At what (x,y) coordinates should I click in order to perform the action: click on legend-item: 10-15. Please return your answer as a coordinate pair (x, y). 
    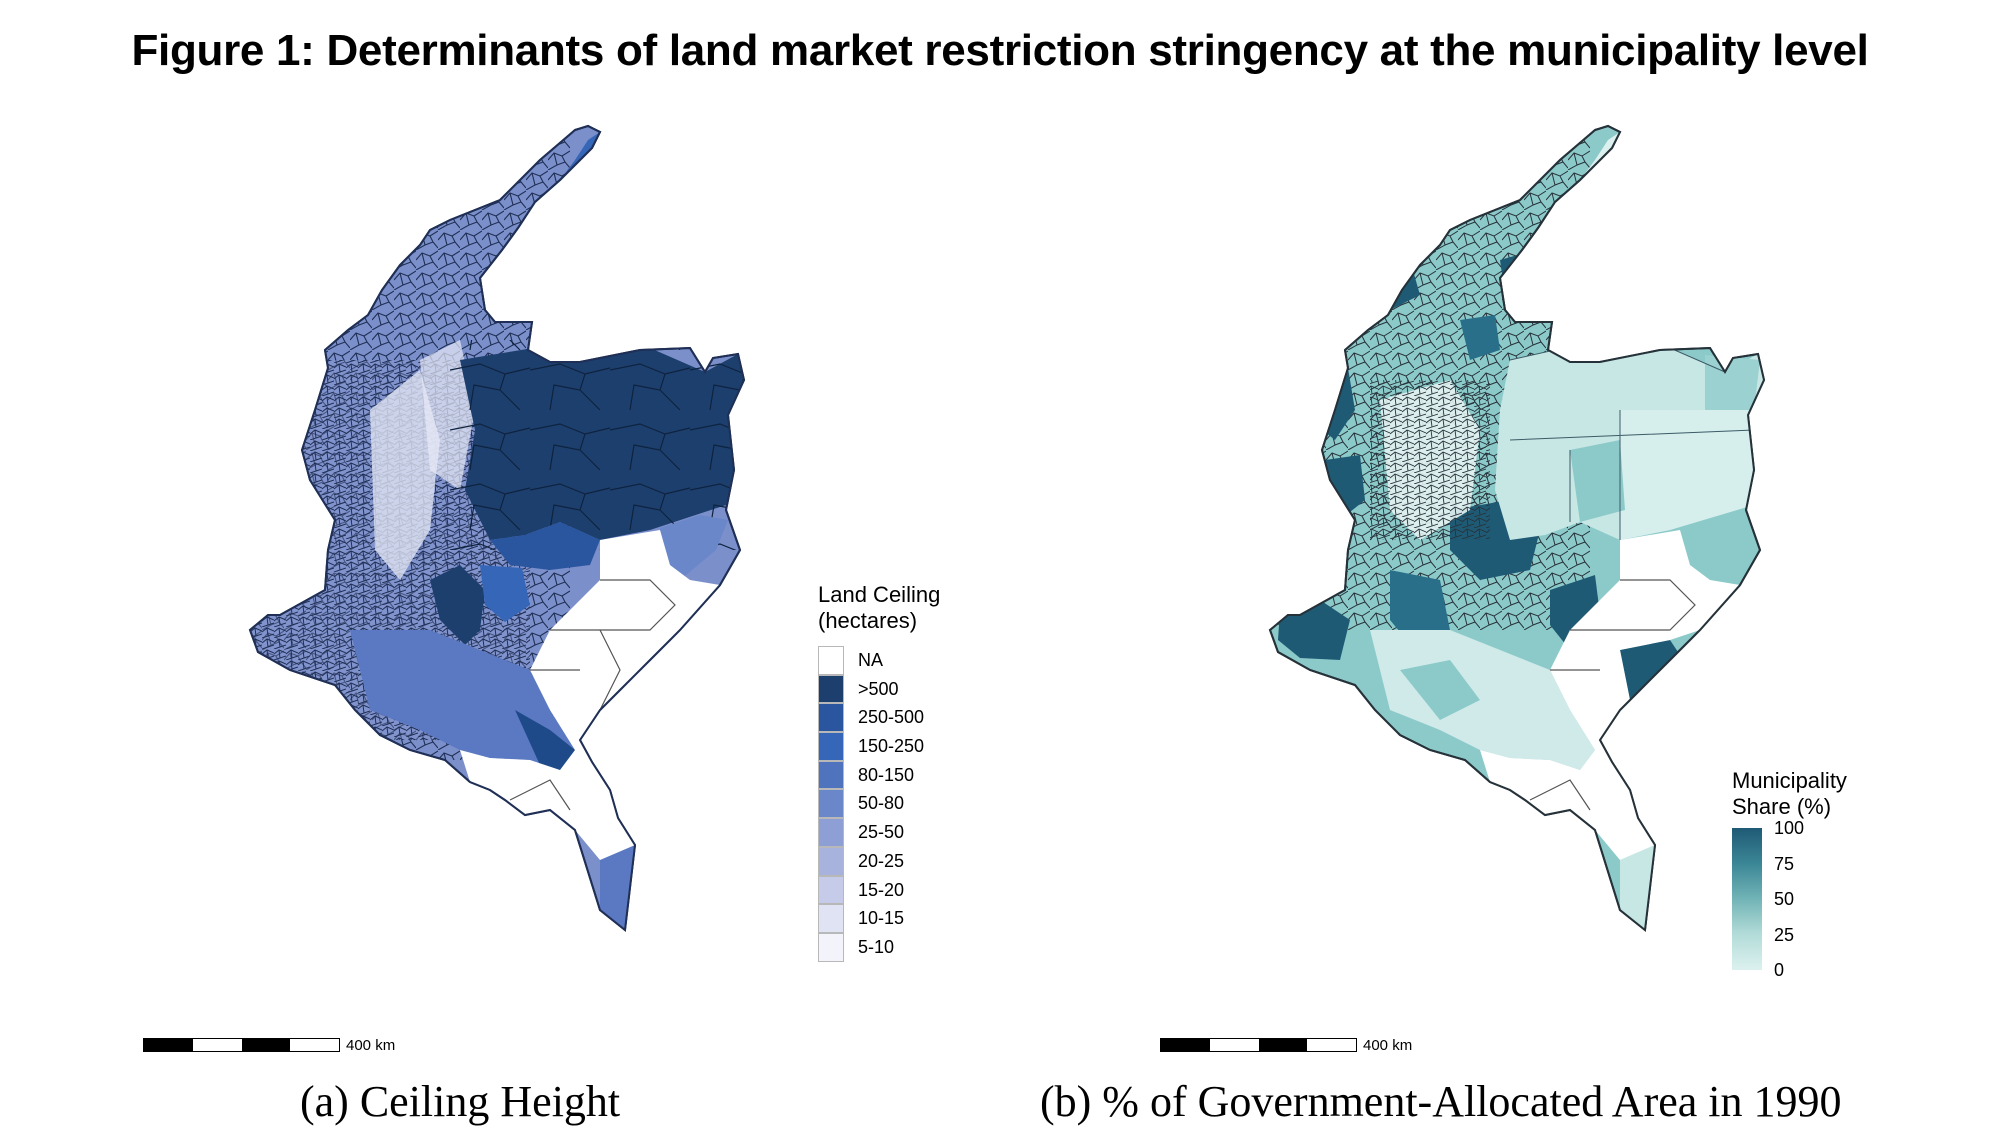
    Looking at the image, I should click on (879, 918).